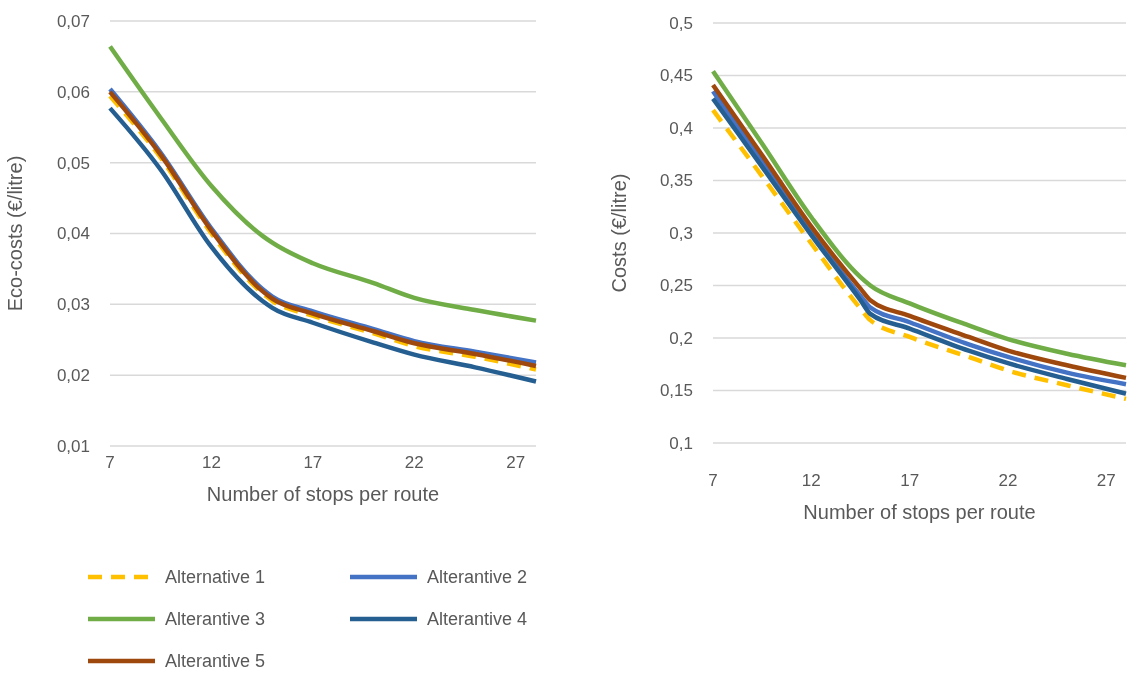 This screenshot has width=1134, height=673. What do you see at coordinates (676, 391) in the screenshot?
I see `y-tick-label: 0,15` at bounding box center [676, 391].